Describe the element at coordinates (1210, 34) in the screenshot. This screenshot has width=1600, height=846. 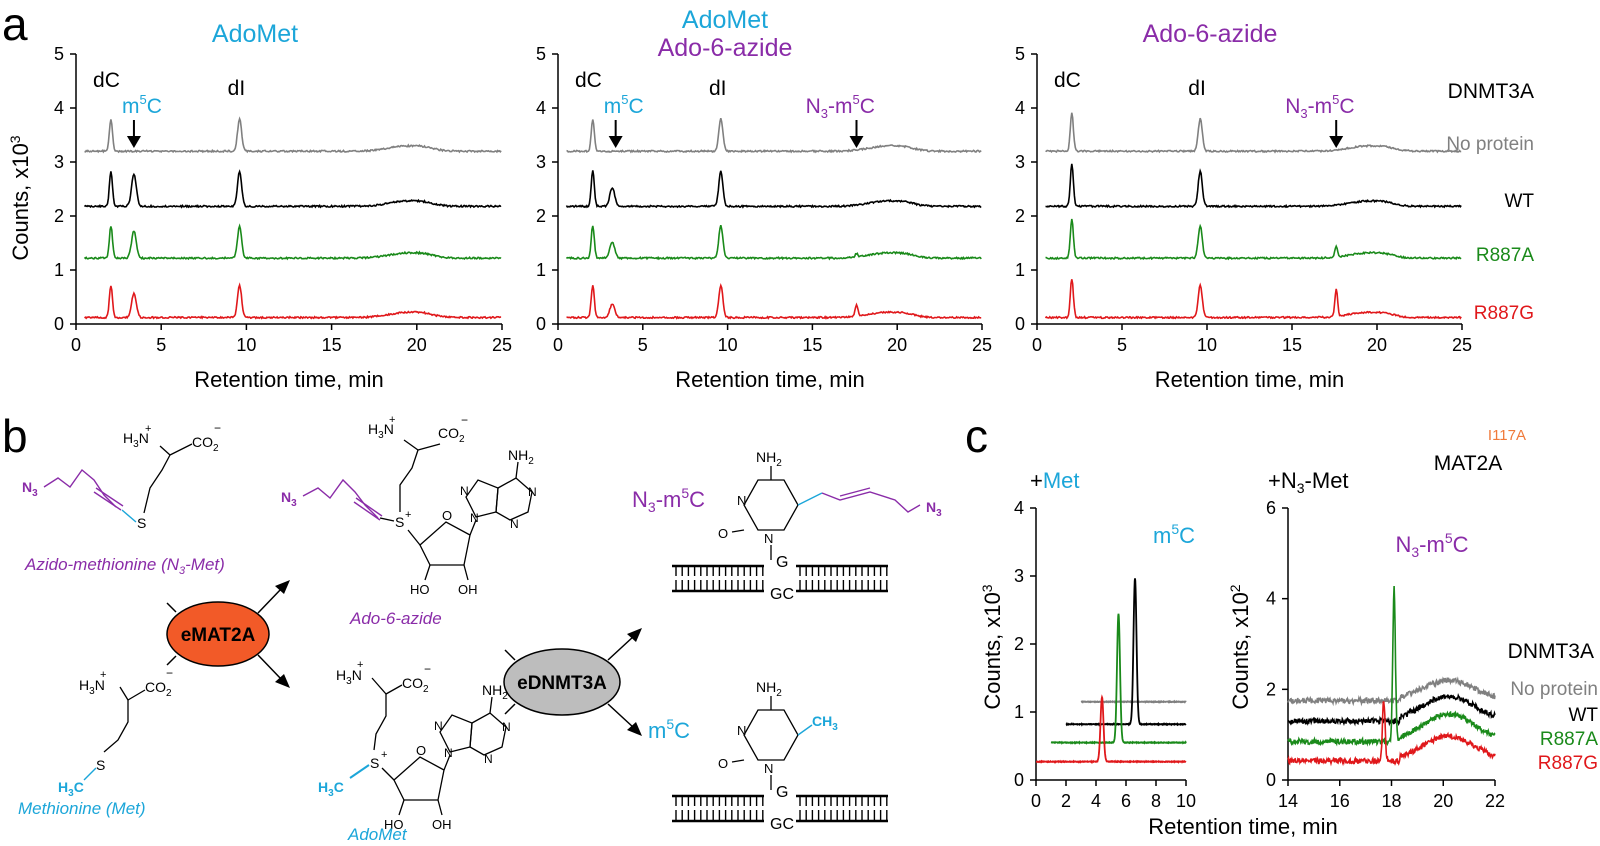
I see `panel-a-title-3: Ado-6-azide` at that location.